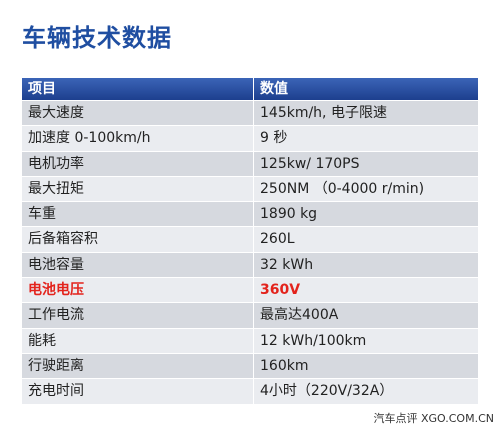 The width and height of the screenshot is (500, 430). I want to click on table-row: 电池电压 360V, so click(250, 291).